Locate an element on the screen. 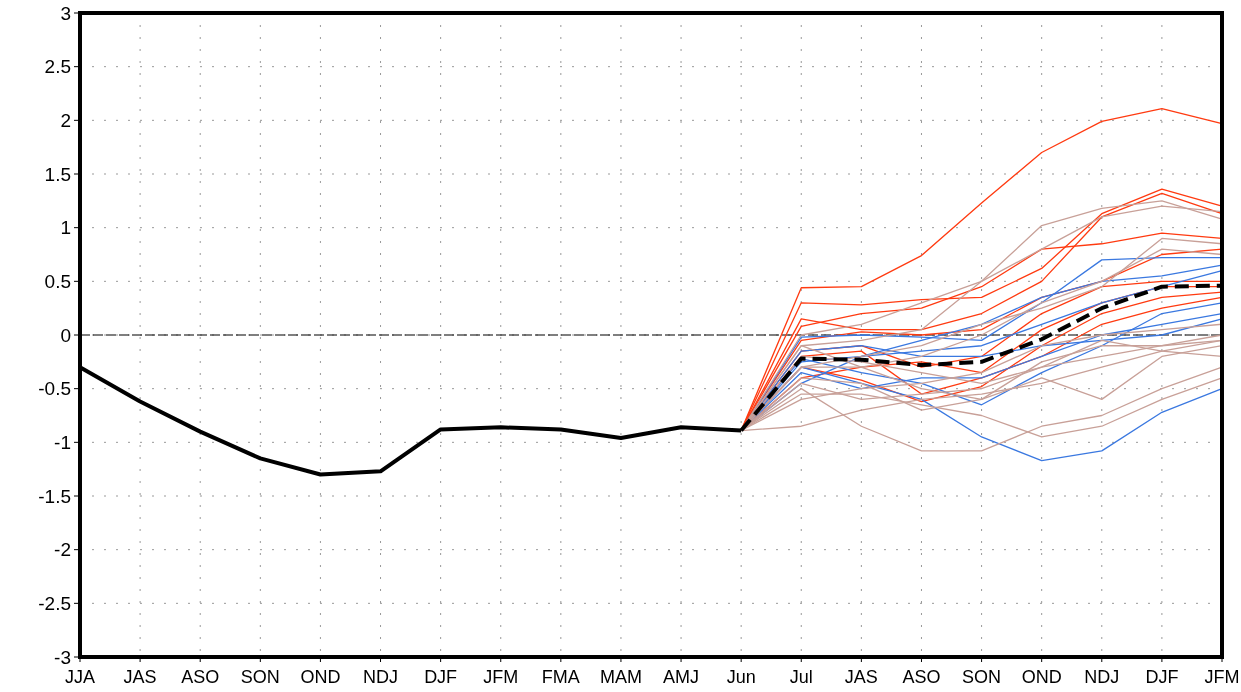 This screenshot has height=692, width=1241. y-tick-label: -1 is located at coordinates (62, 442).